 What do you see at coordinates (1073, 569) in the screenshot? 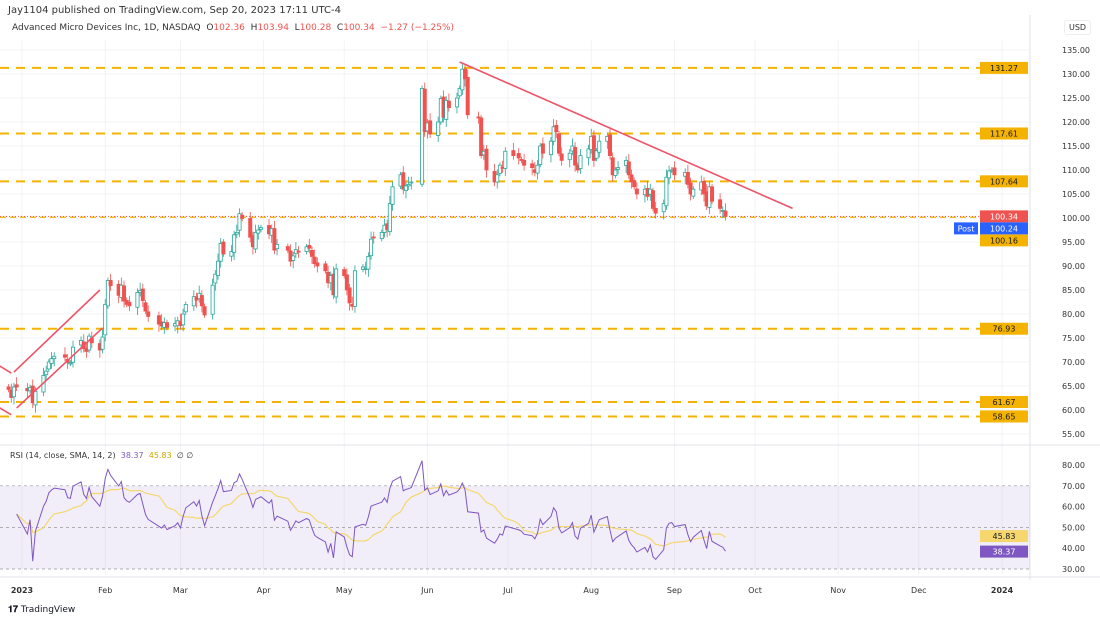
I see `rsi-tick: 30.00` at bounding box center [1073, 569].